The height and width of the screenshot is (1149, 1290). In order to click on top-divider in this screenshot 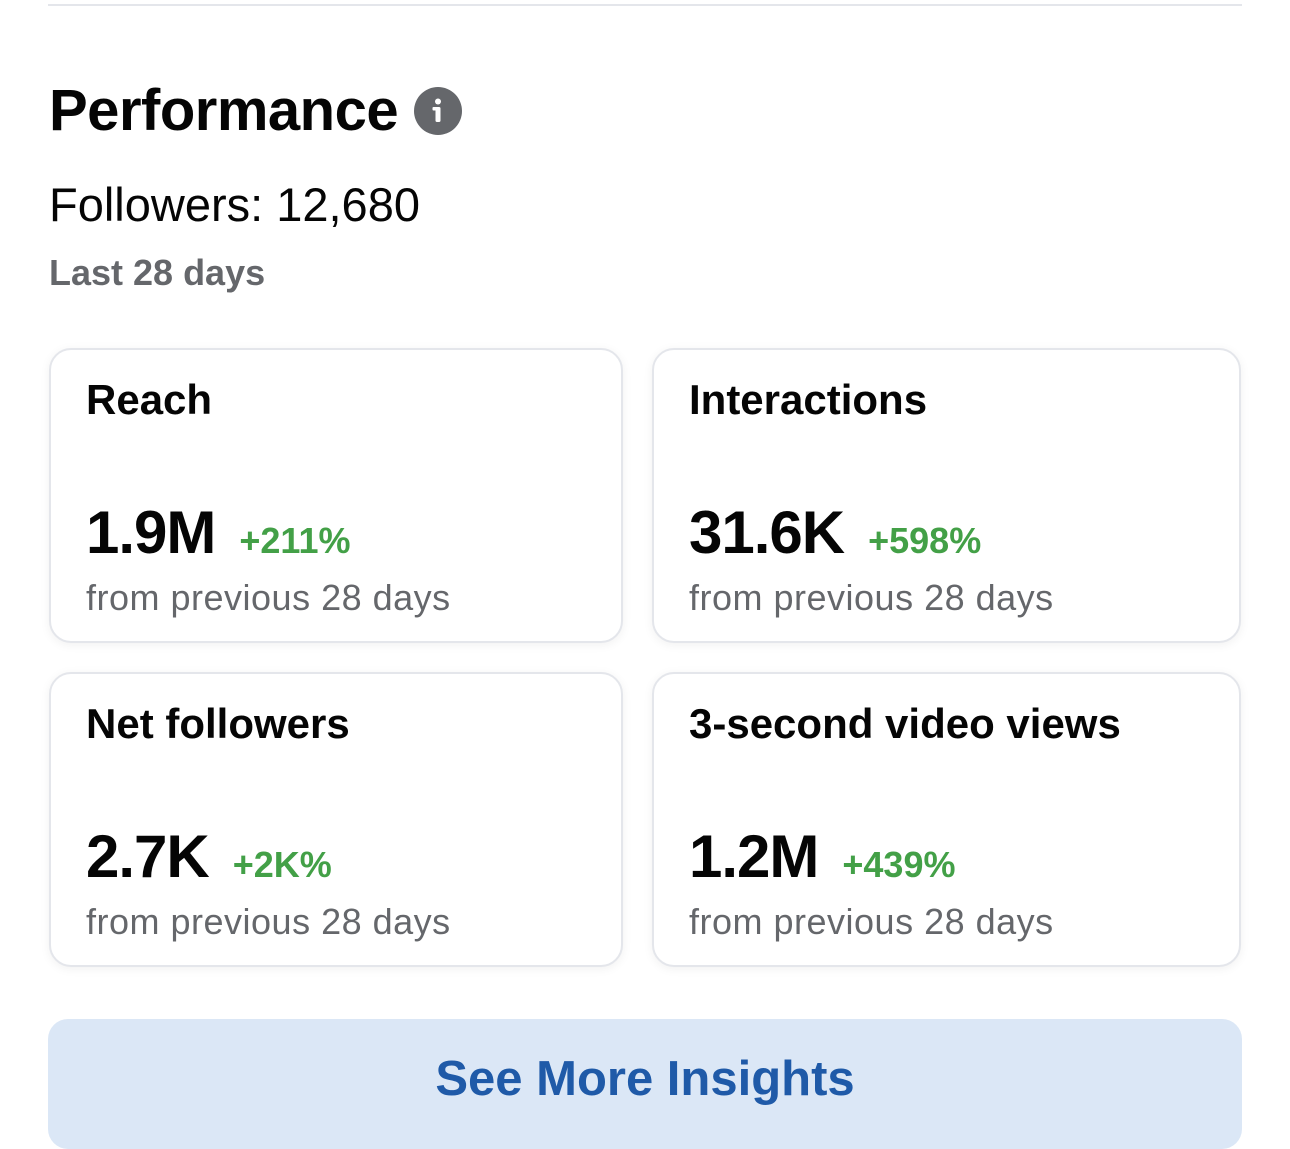, I will do `click(645, 5)`.